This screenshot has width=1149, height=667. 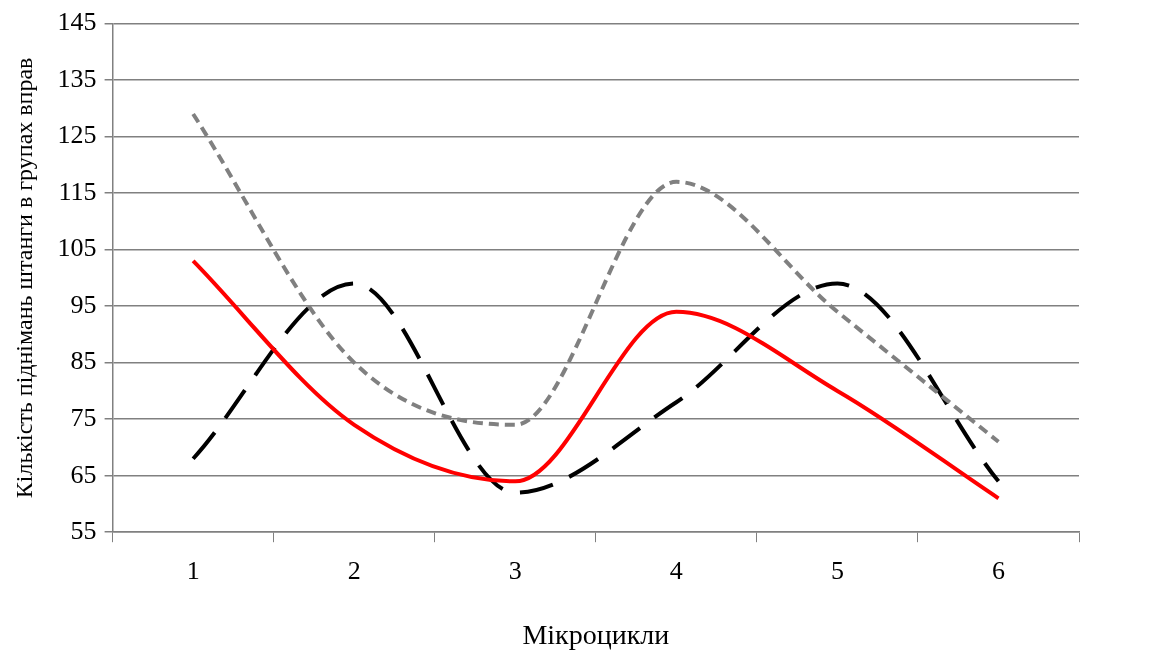 I want to click on x-tick-label: 4, so click(x=676, y=570).